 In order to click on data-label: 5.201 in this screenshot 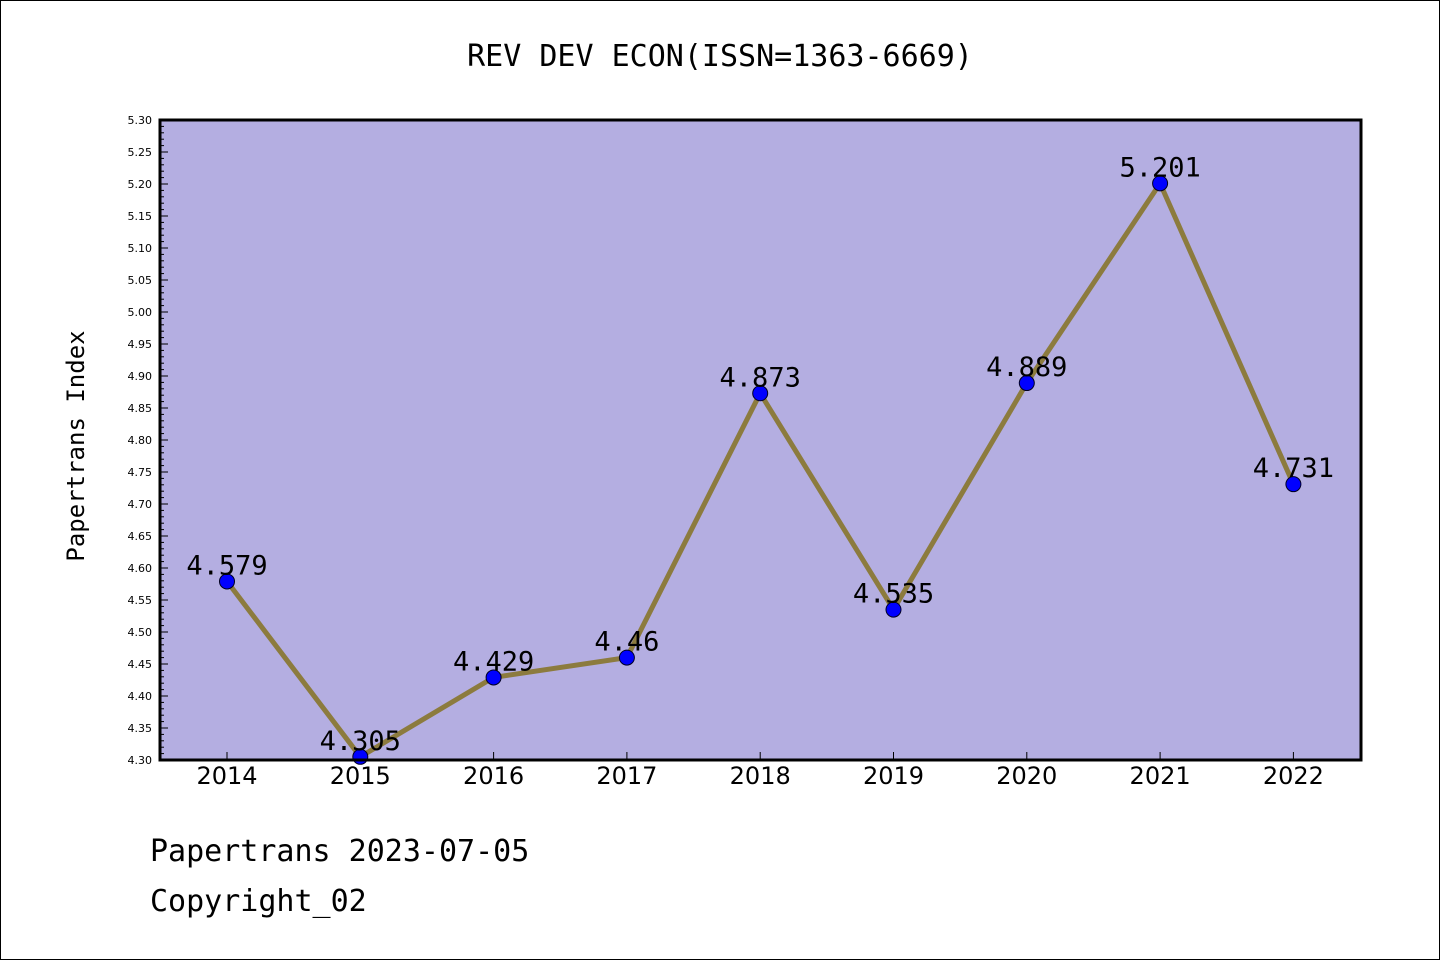, I will do `click(1159, 167)`.